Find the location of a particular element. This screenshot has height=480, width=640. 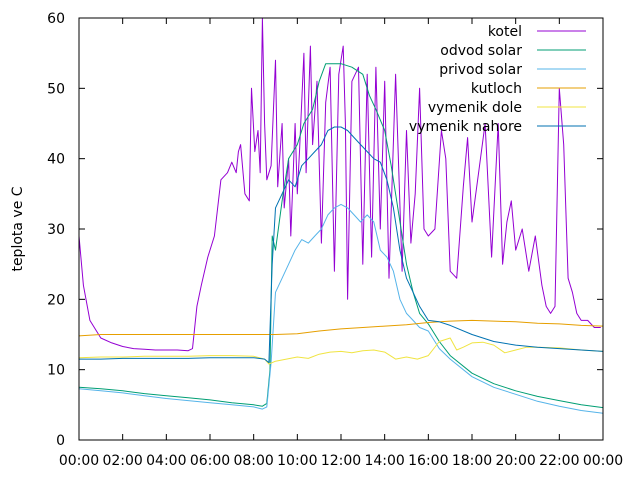

y-tick-label: 0 is located at coordinates (60, 441).